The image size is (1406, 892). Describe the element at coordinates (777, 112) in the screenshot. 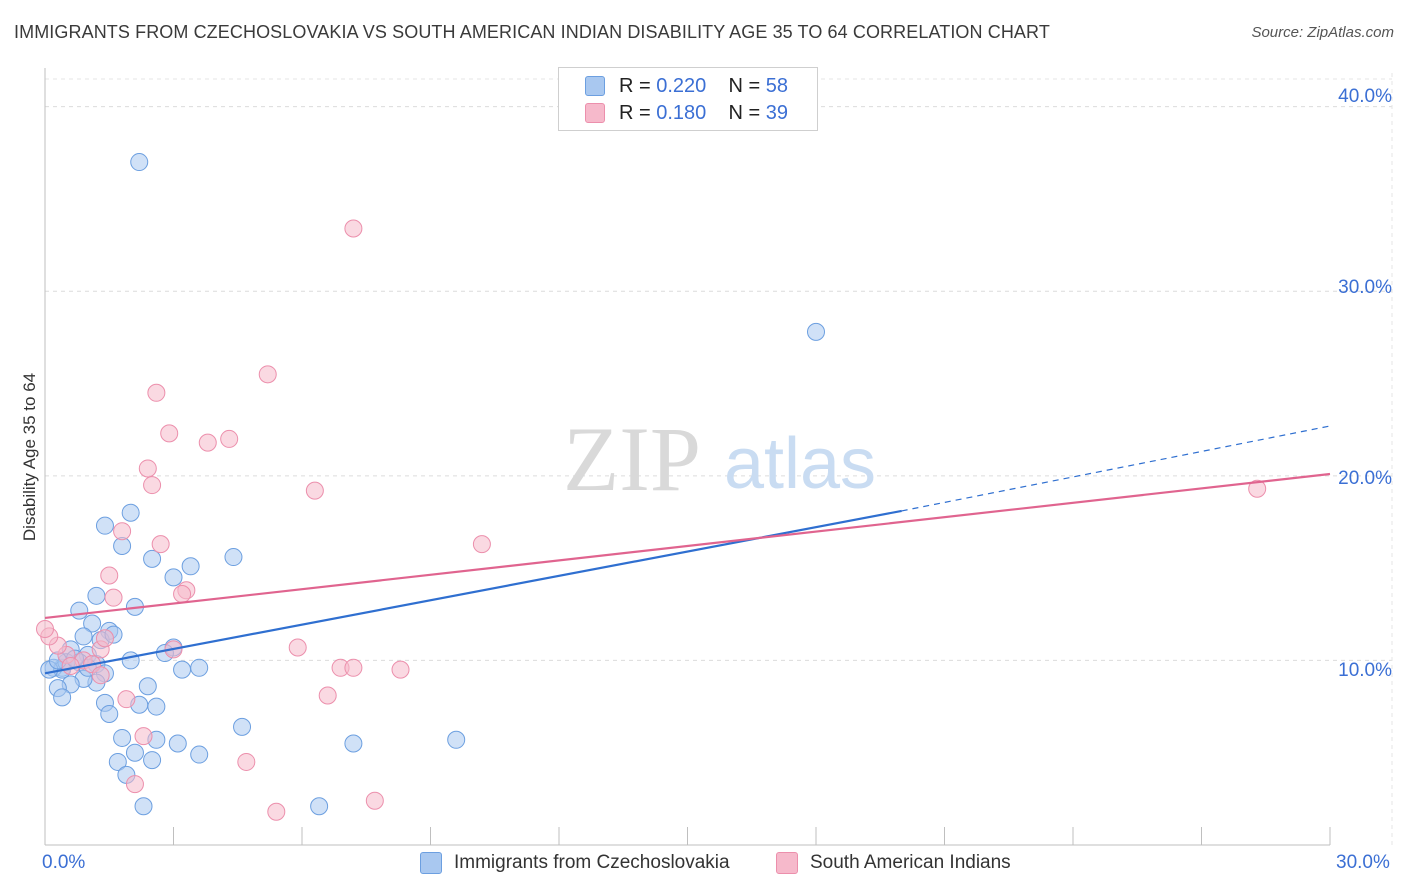

I see `n-value: 39` at that location.